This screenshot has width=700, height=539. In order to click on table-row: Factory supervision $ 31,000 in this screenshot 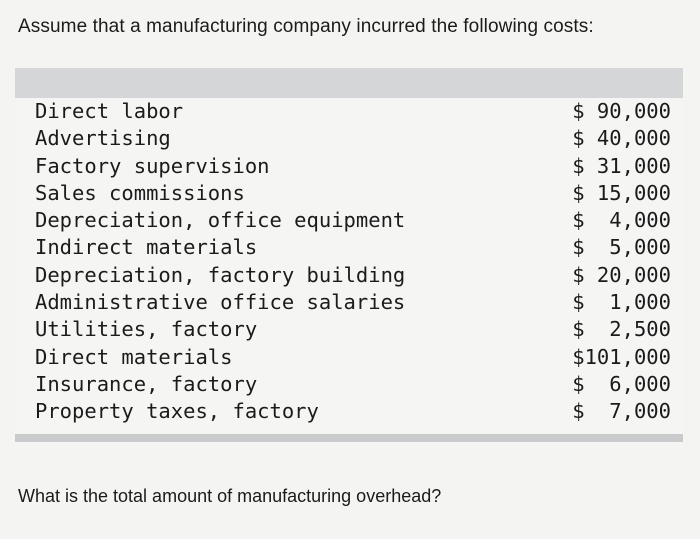, I will do `click(349, 166)`.